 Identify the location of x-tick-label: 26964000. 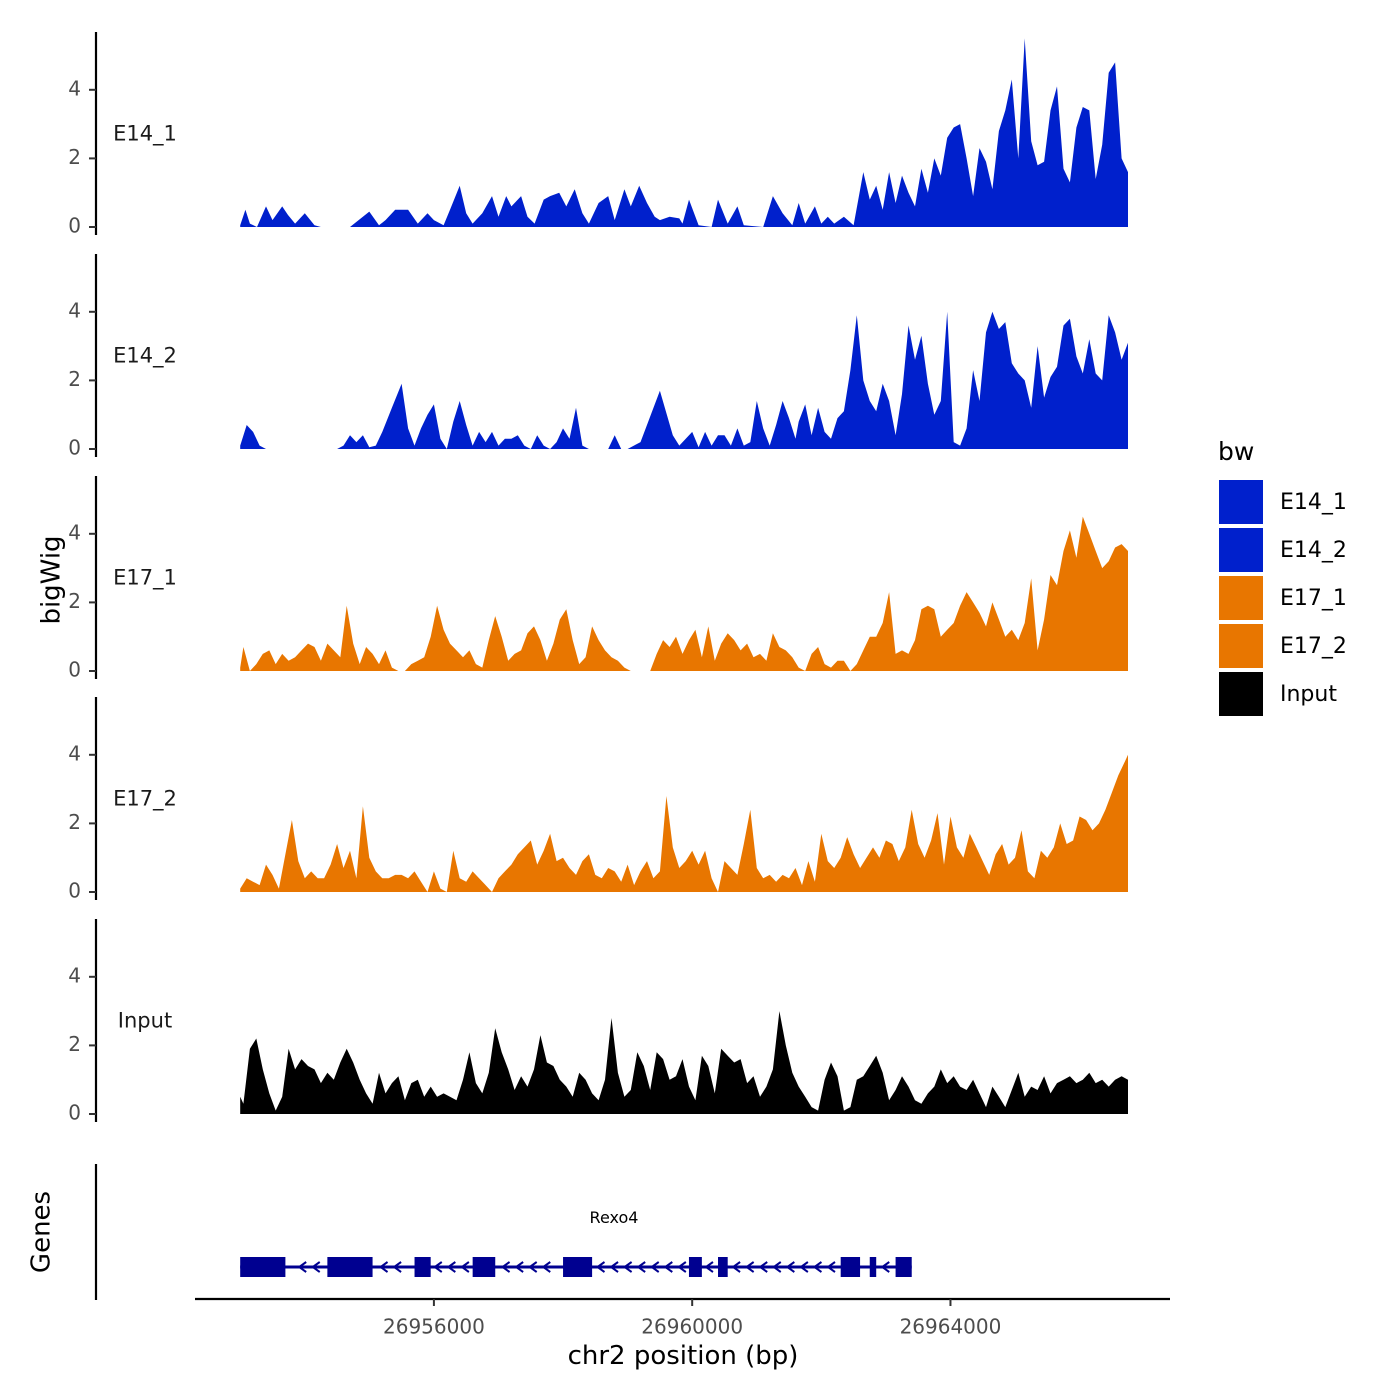
(951, 1327).